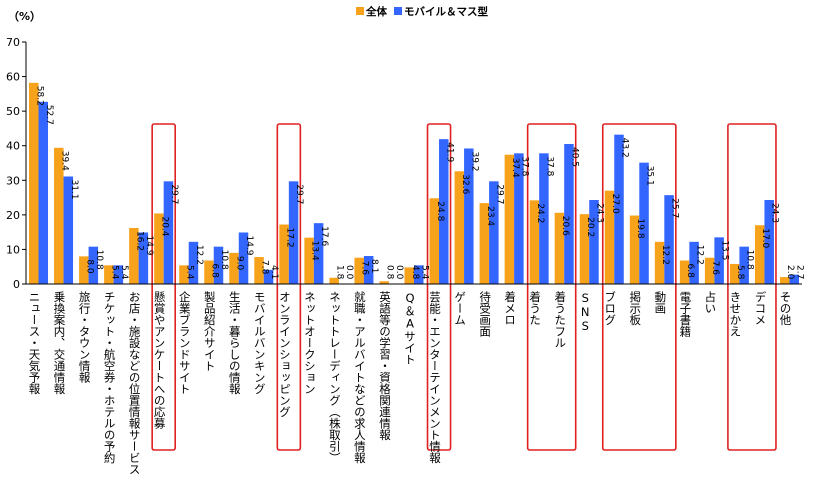 This screenshot has height=494, width=820. Describe the element at coordinates (189, 272) in the screenshot. I see `value-label-0-6: 5.4` at that location.